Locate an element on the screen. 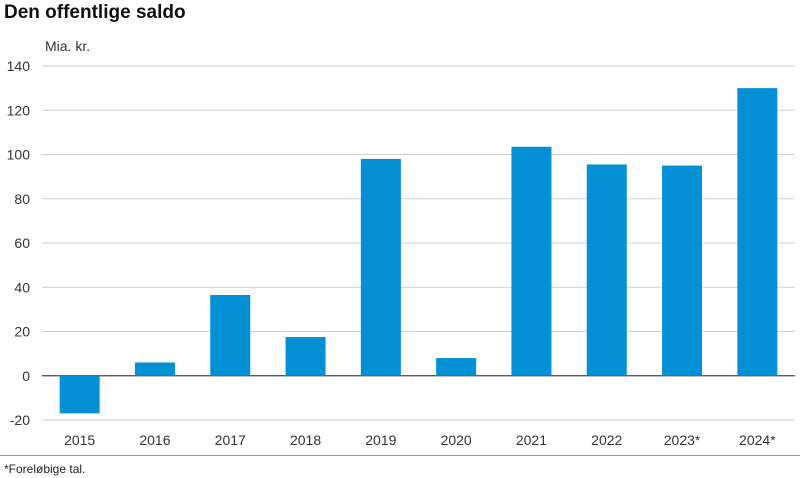  y-tick-labels: -20 0 20 40 60 80 100 120 140 is located at coordinates (19, 243).